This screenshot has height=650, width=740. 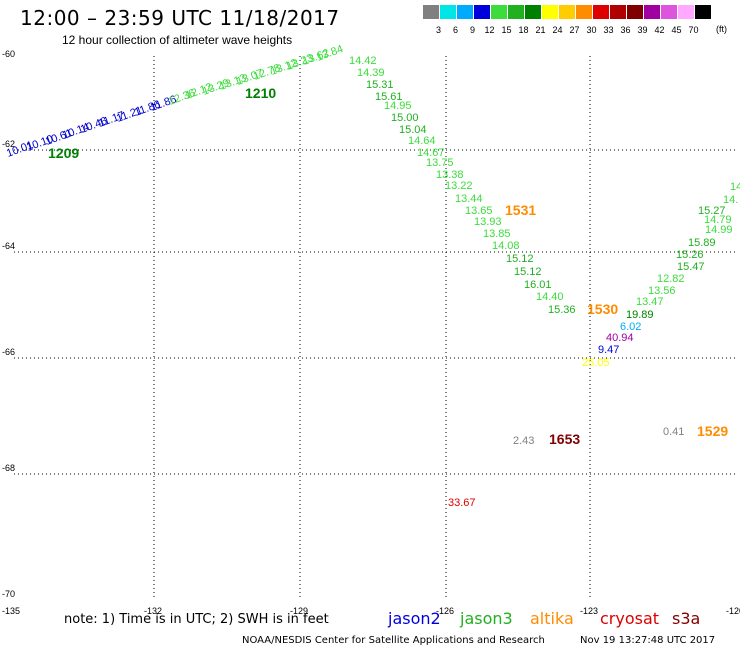 I want to click on wave-height-value: 13.44, so click(x=469, y=199).